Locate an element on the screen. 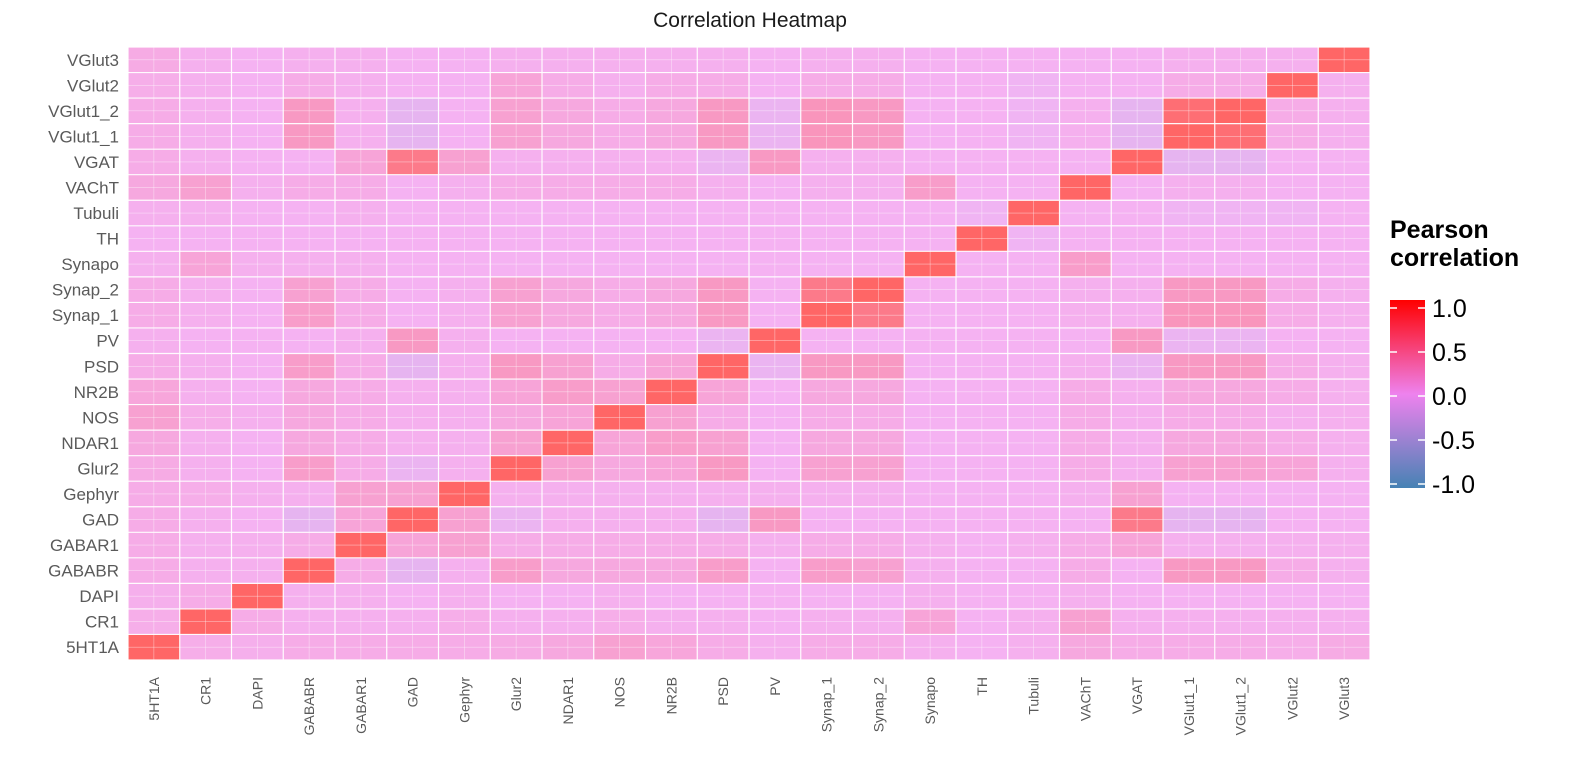 The width and height of the screenshot is (1596, 783). x-tick-label-gephyr: Gephyr is located at coordinates (464, 700).